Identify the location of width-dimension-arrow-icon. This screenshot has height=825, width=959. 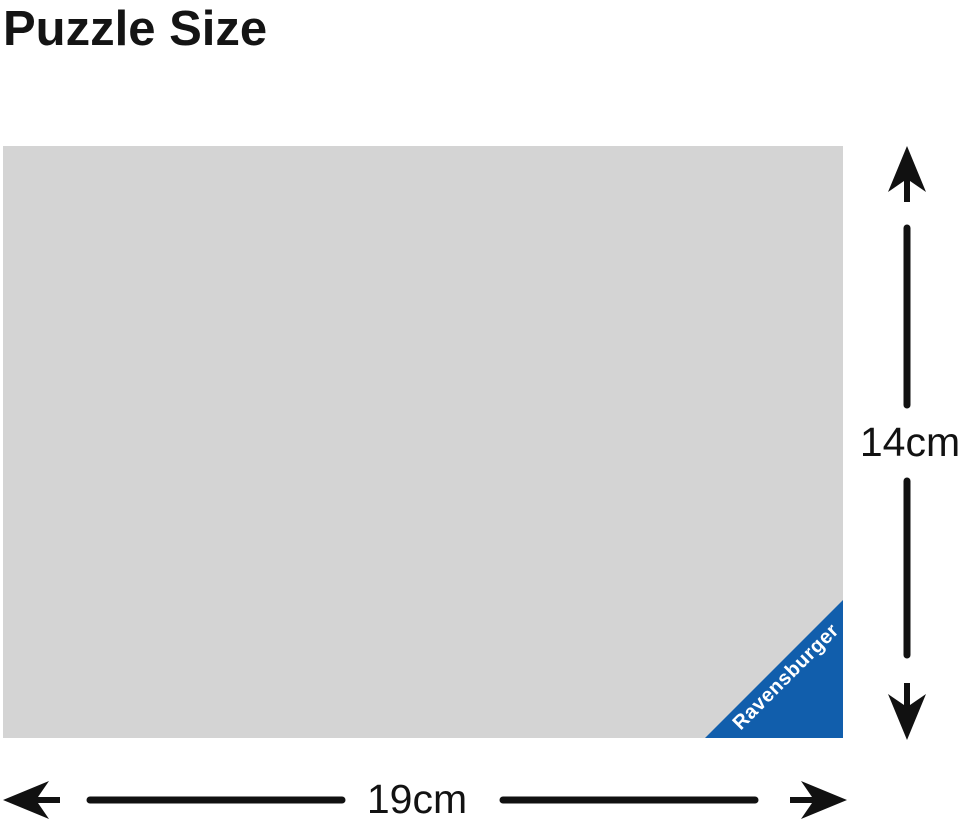
(425, 800).